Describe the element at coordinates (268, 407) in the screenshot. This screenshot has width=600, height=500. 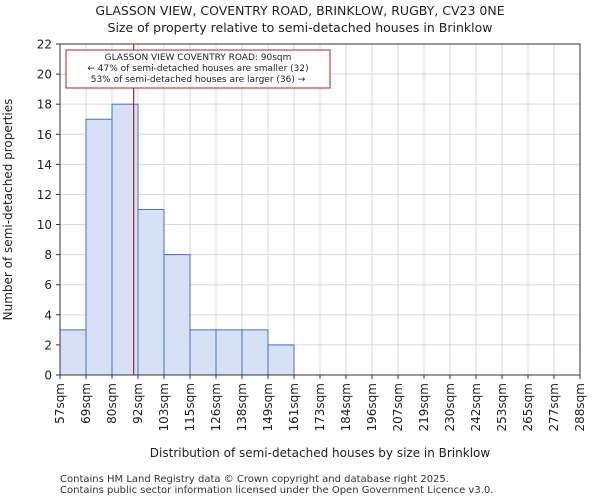
I see `x-tick-label: 149sqm` at that location.